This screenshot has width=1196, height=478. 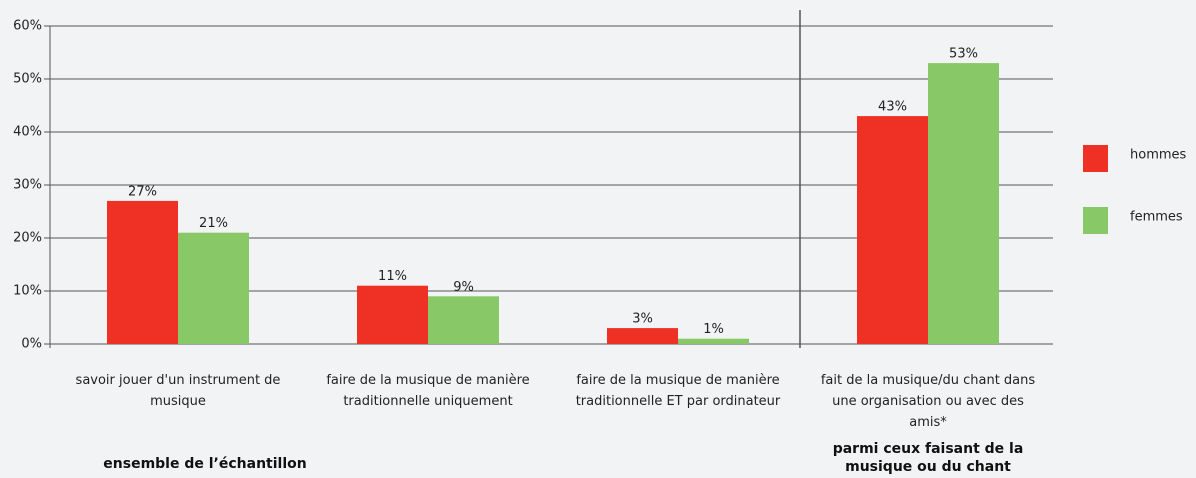 What do you see at coordinates (963, 54) in the screenshot?
I see `data-label: 53%` at bounding box center [963, 54].